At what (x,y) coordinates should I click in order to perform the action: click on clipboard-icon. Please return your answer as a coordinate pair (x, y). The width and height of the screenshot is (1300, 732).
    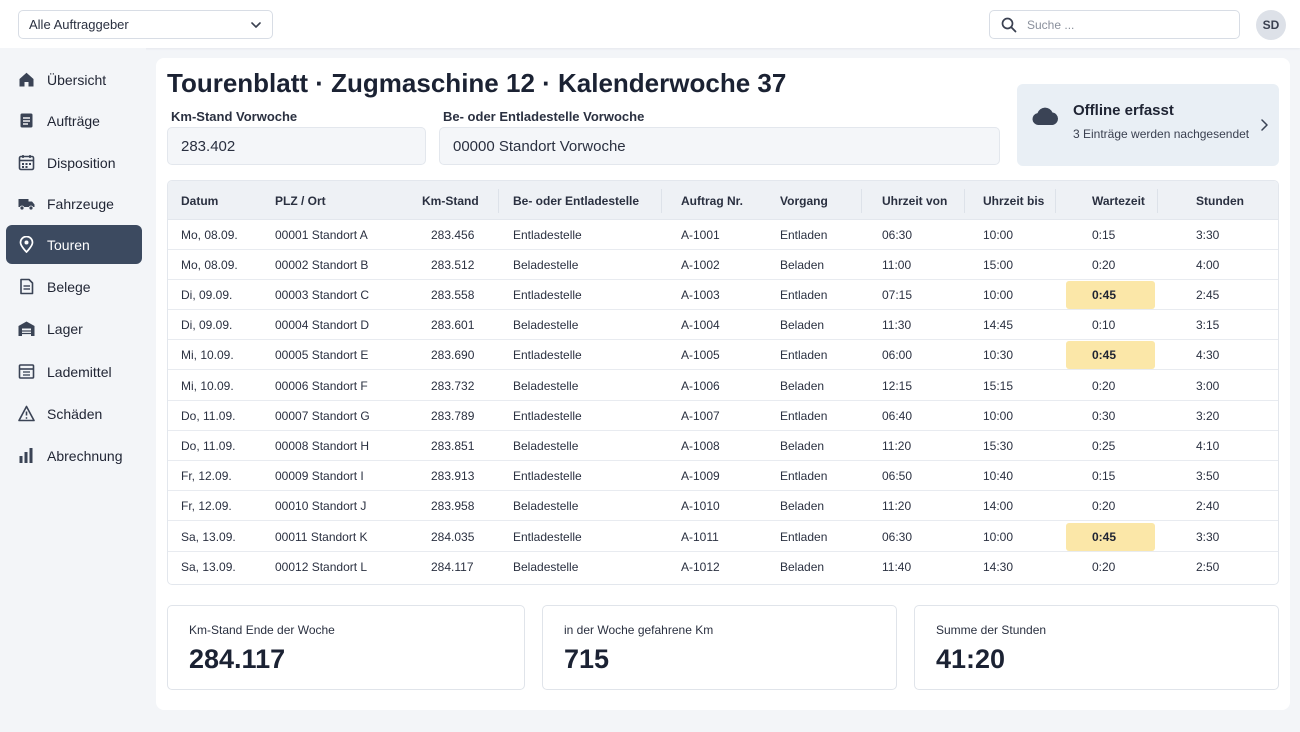
    Looking at the image, I should click on (26, 120).